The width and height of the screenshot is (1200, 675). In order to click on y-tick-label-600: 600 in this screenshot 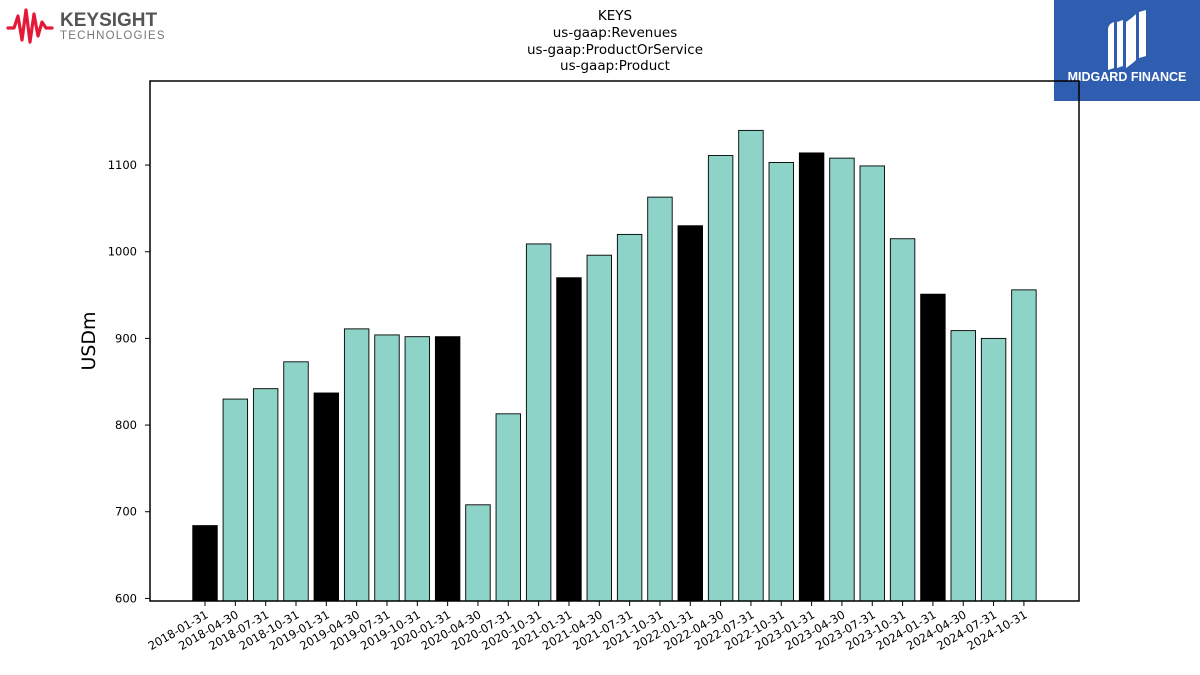, I will do `click(126, 598)`.